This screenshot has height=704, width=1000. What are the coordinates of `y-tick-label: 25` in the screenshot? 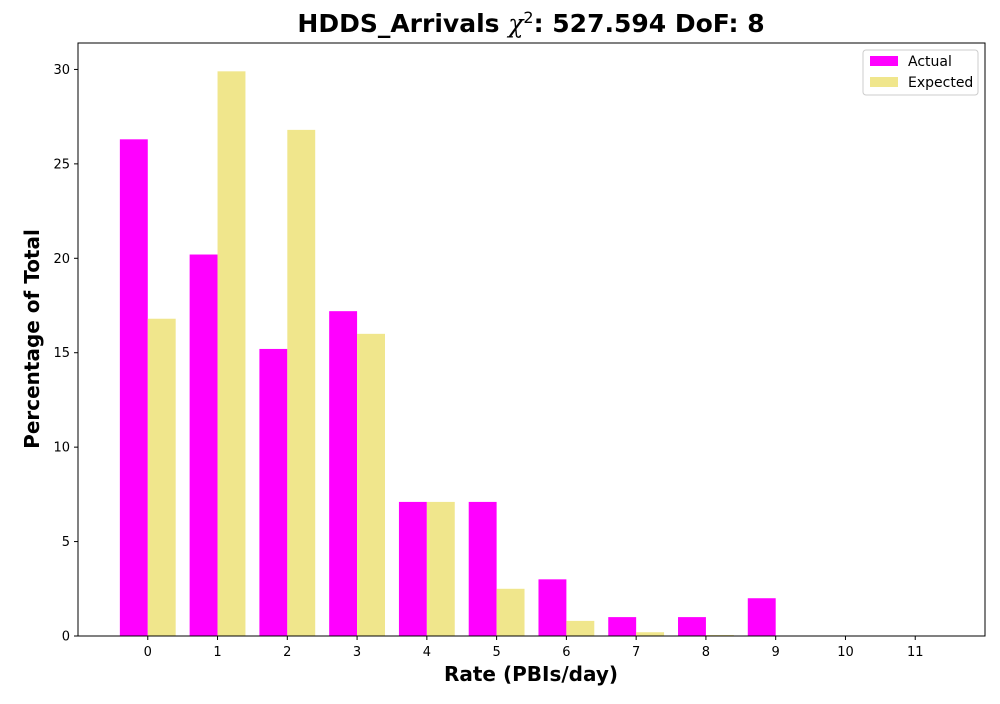 It's located at (61, 164).